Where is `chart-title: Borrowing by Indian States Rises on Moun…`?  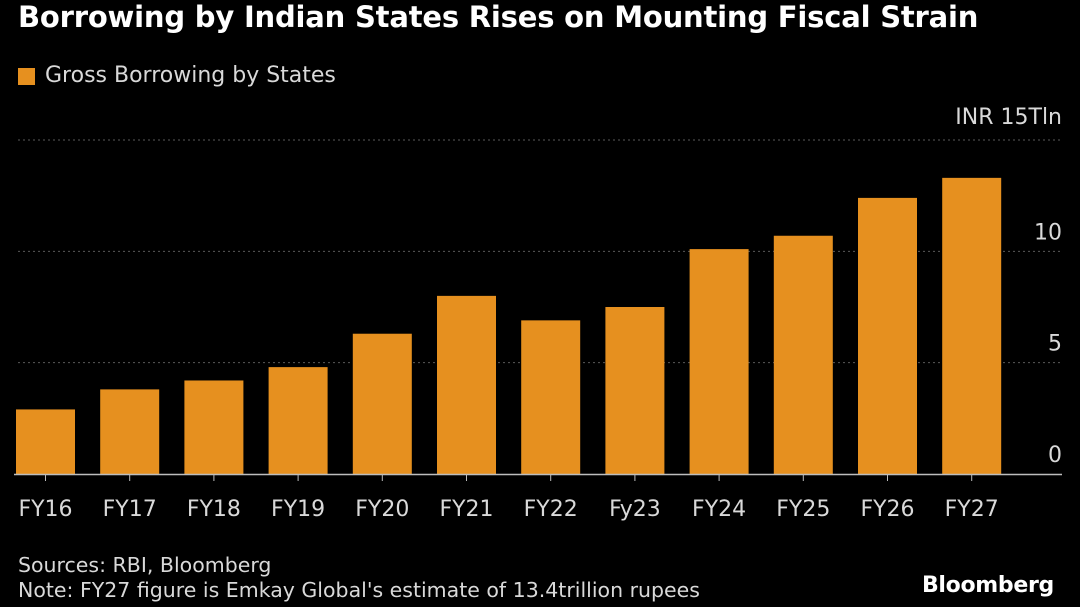 chart-title: Borrowing by Indian States Rises on Moun… is located at coordinates (498, 17).